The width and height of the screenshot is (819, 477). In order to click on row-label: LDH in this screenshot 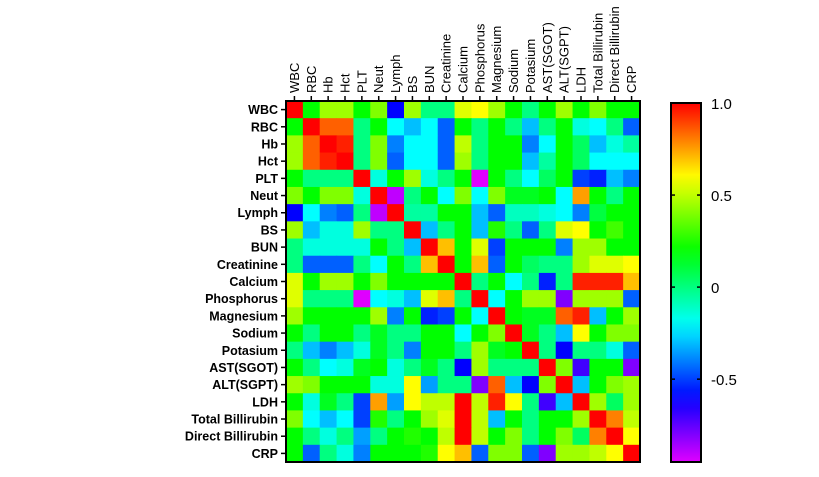, I will do `click(265, 402)`.